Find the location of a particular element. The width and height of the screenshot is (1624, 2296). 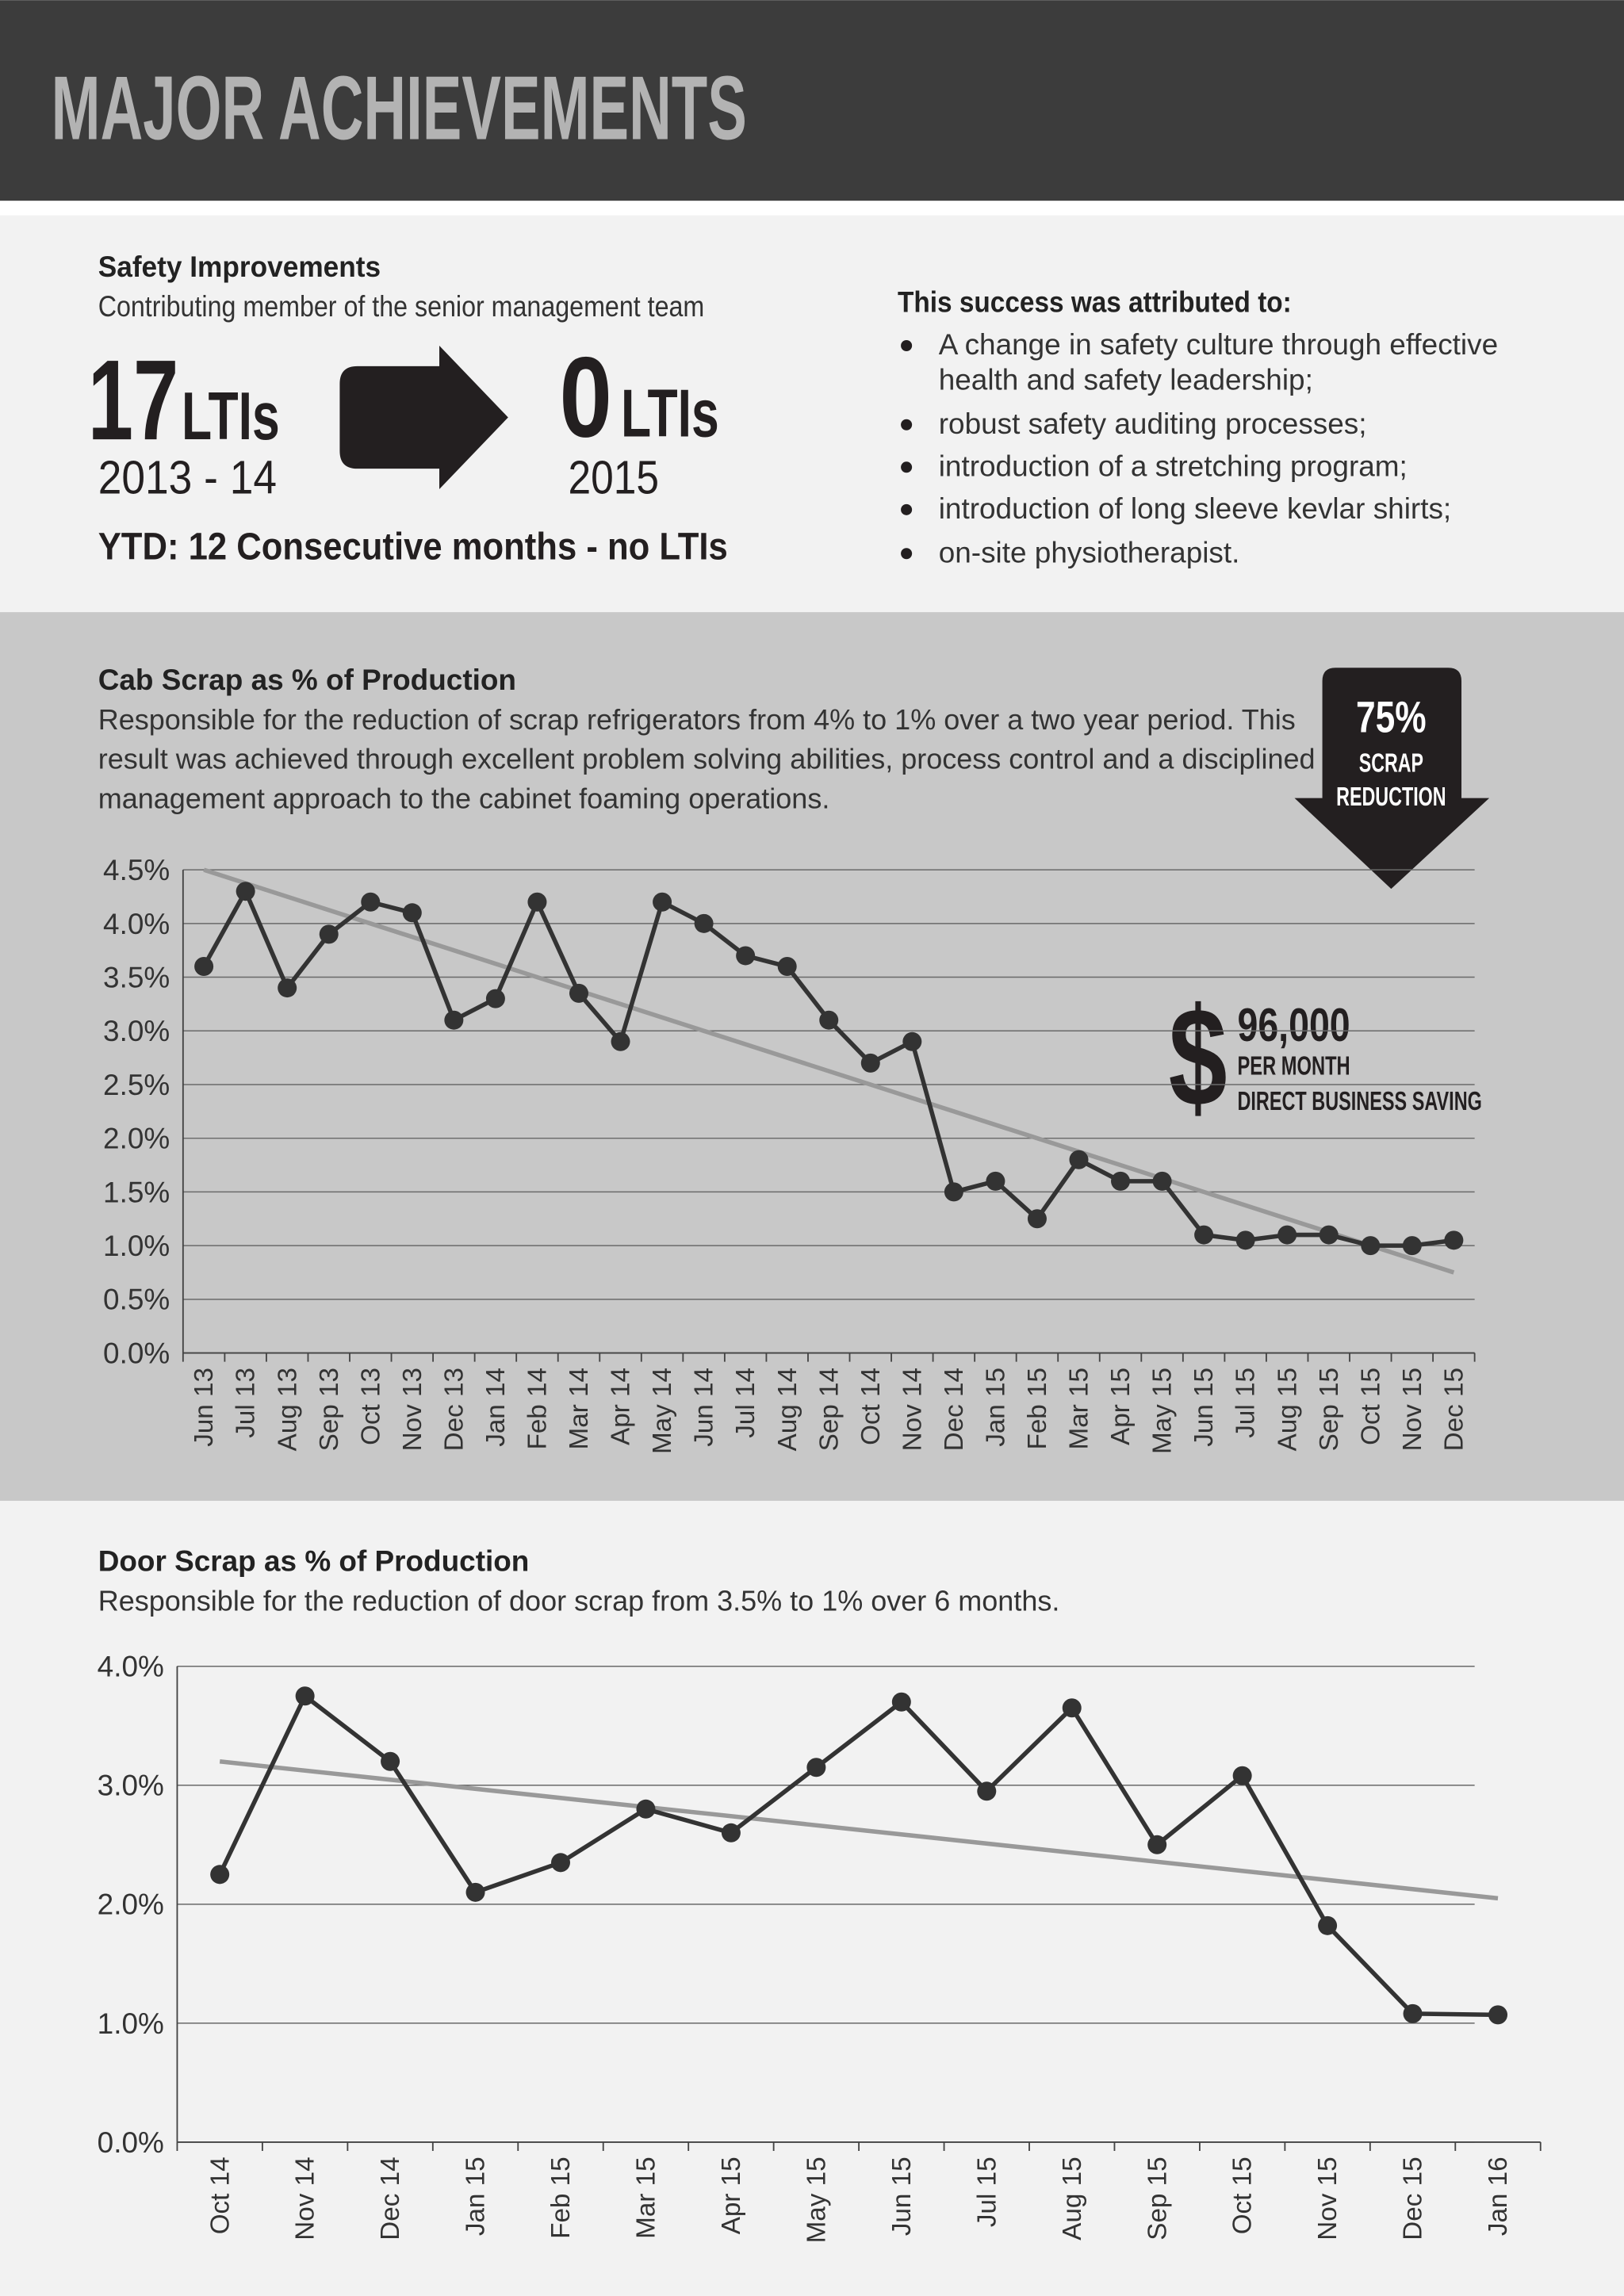

after-period: 2015 is located at coordinates (614, 478).